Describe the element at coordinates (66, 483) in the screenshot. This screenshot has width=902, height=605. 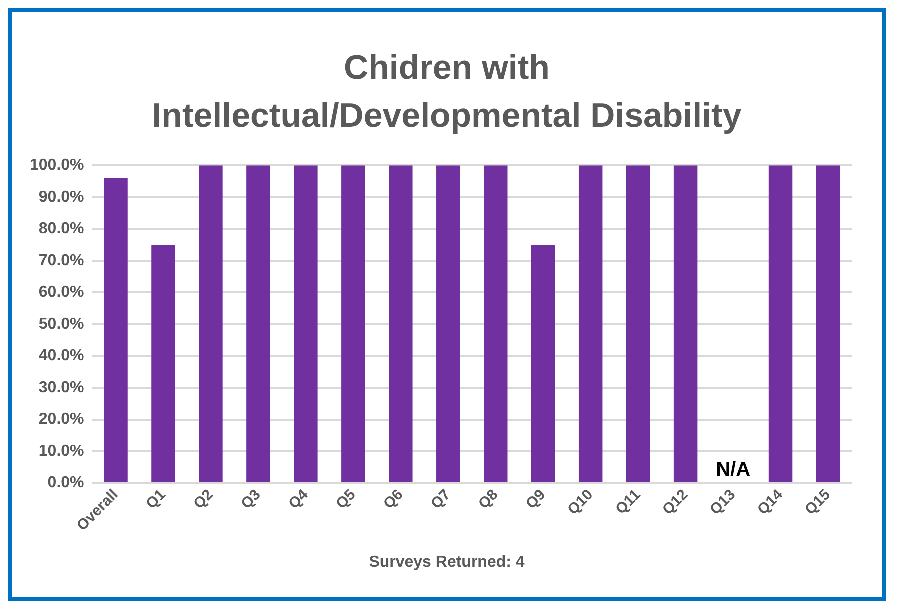
I see `y-tick-label: 0.0%` at that location.